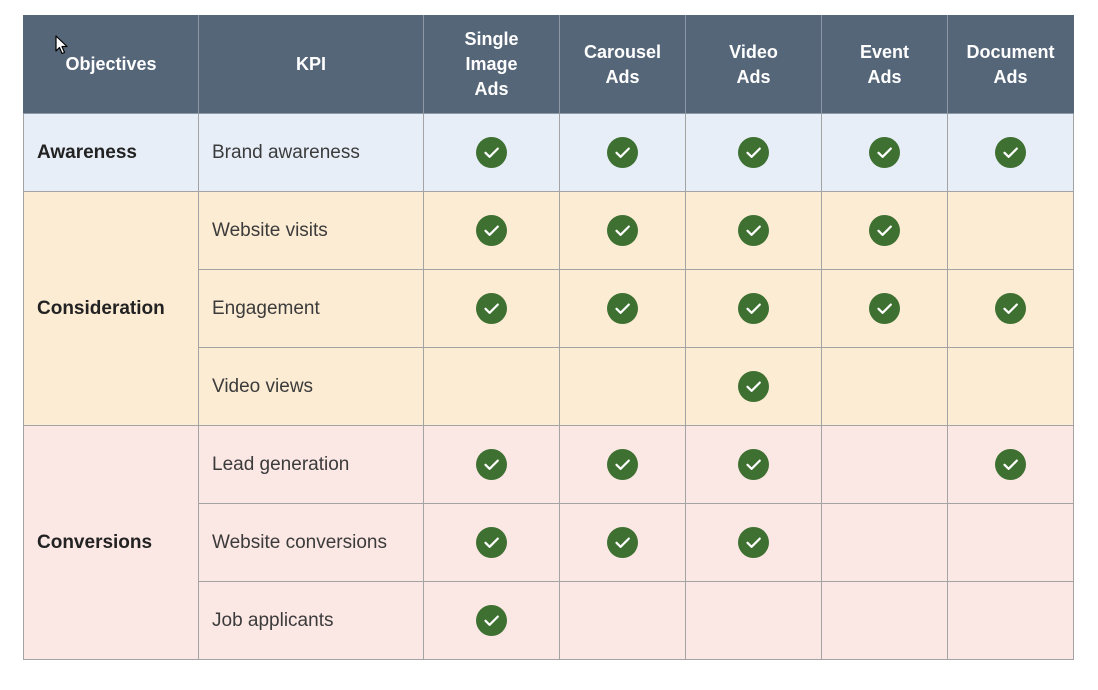 Image resolution: width=1098 pixels, height=690 pixels. What do you see at coordinates (311, 620) in the screenshot?
I see `kpi-cell: Job applicants` at bounding box center [311, 620].